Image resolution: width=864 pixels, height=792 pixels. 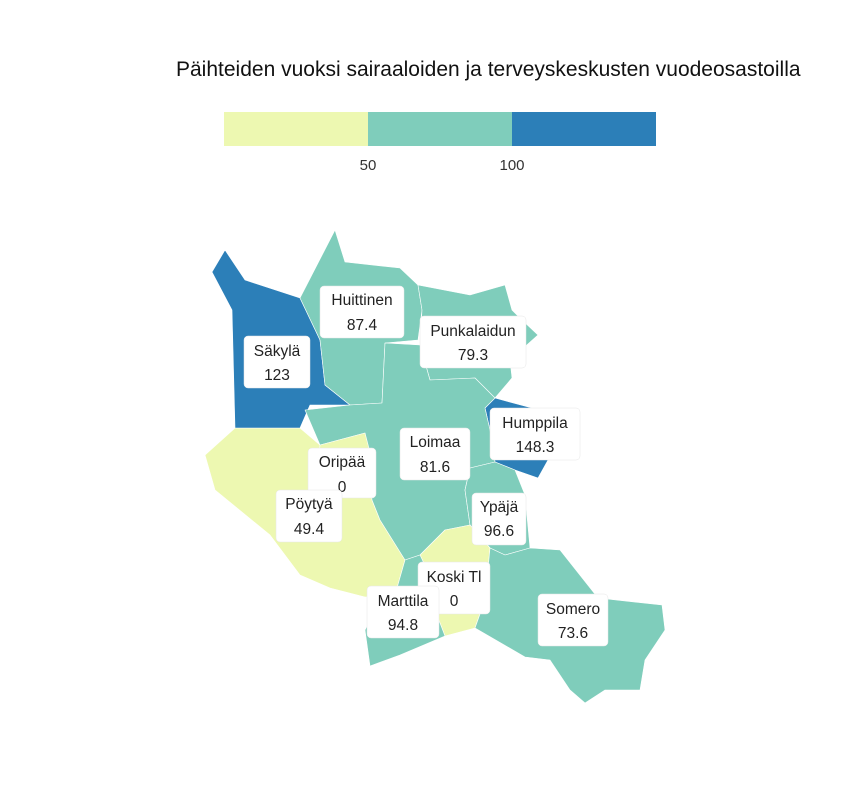 I want to click on legend-bin-mid, so click(x=440, y=129).